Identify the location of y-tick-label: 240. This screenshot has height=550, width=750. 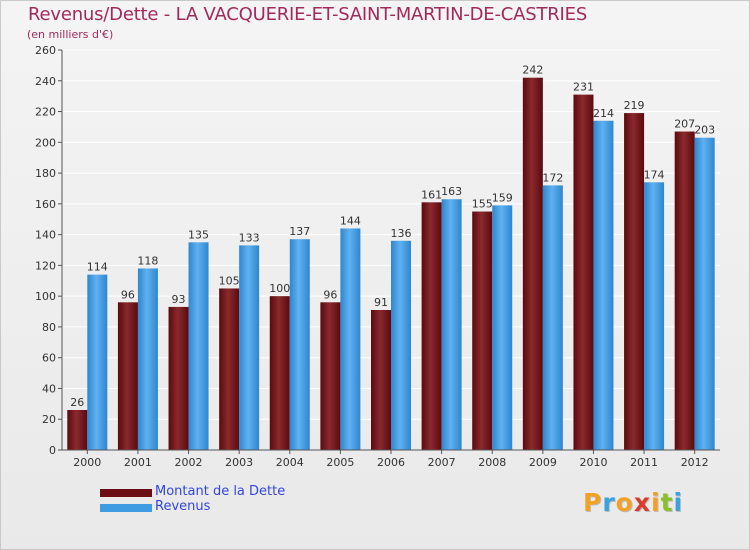
(45, 81).